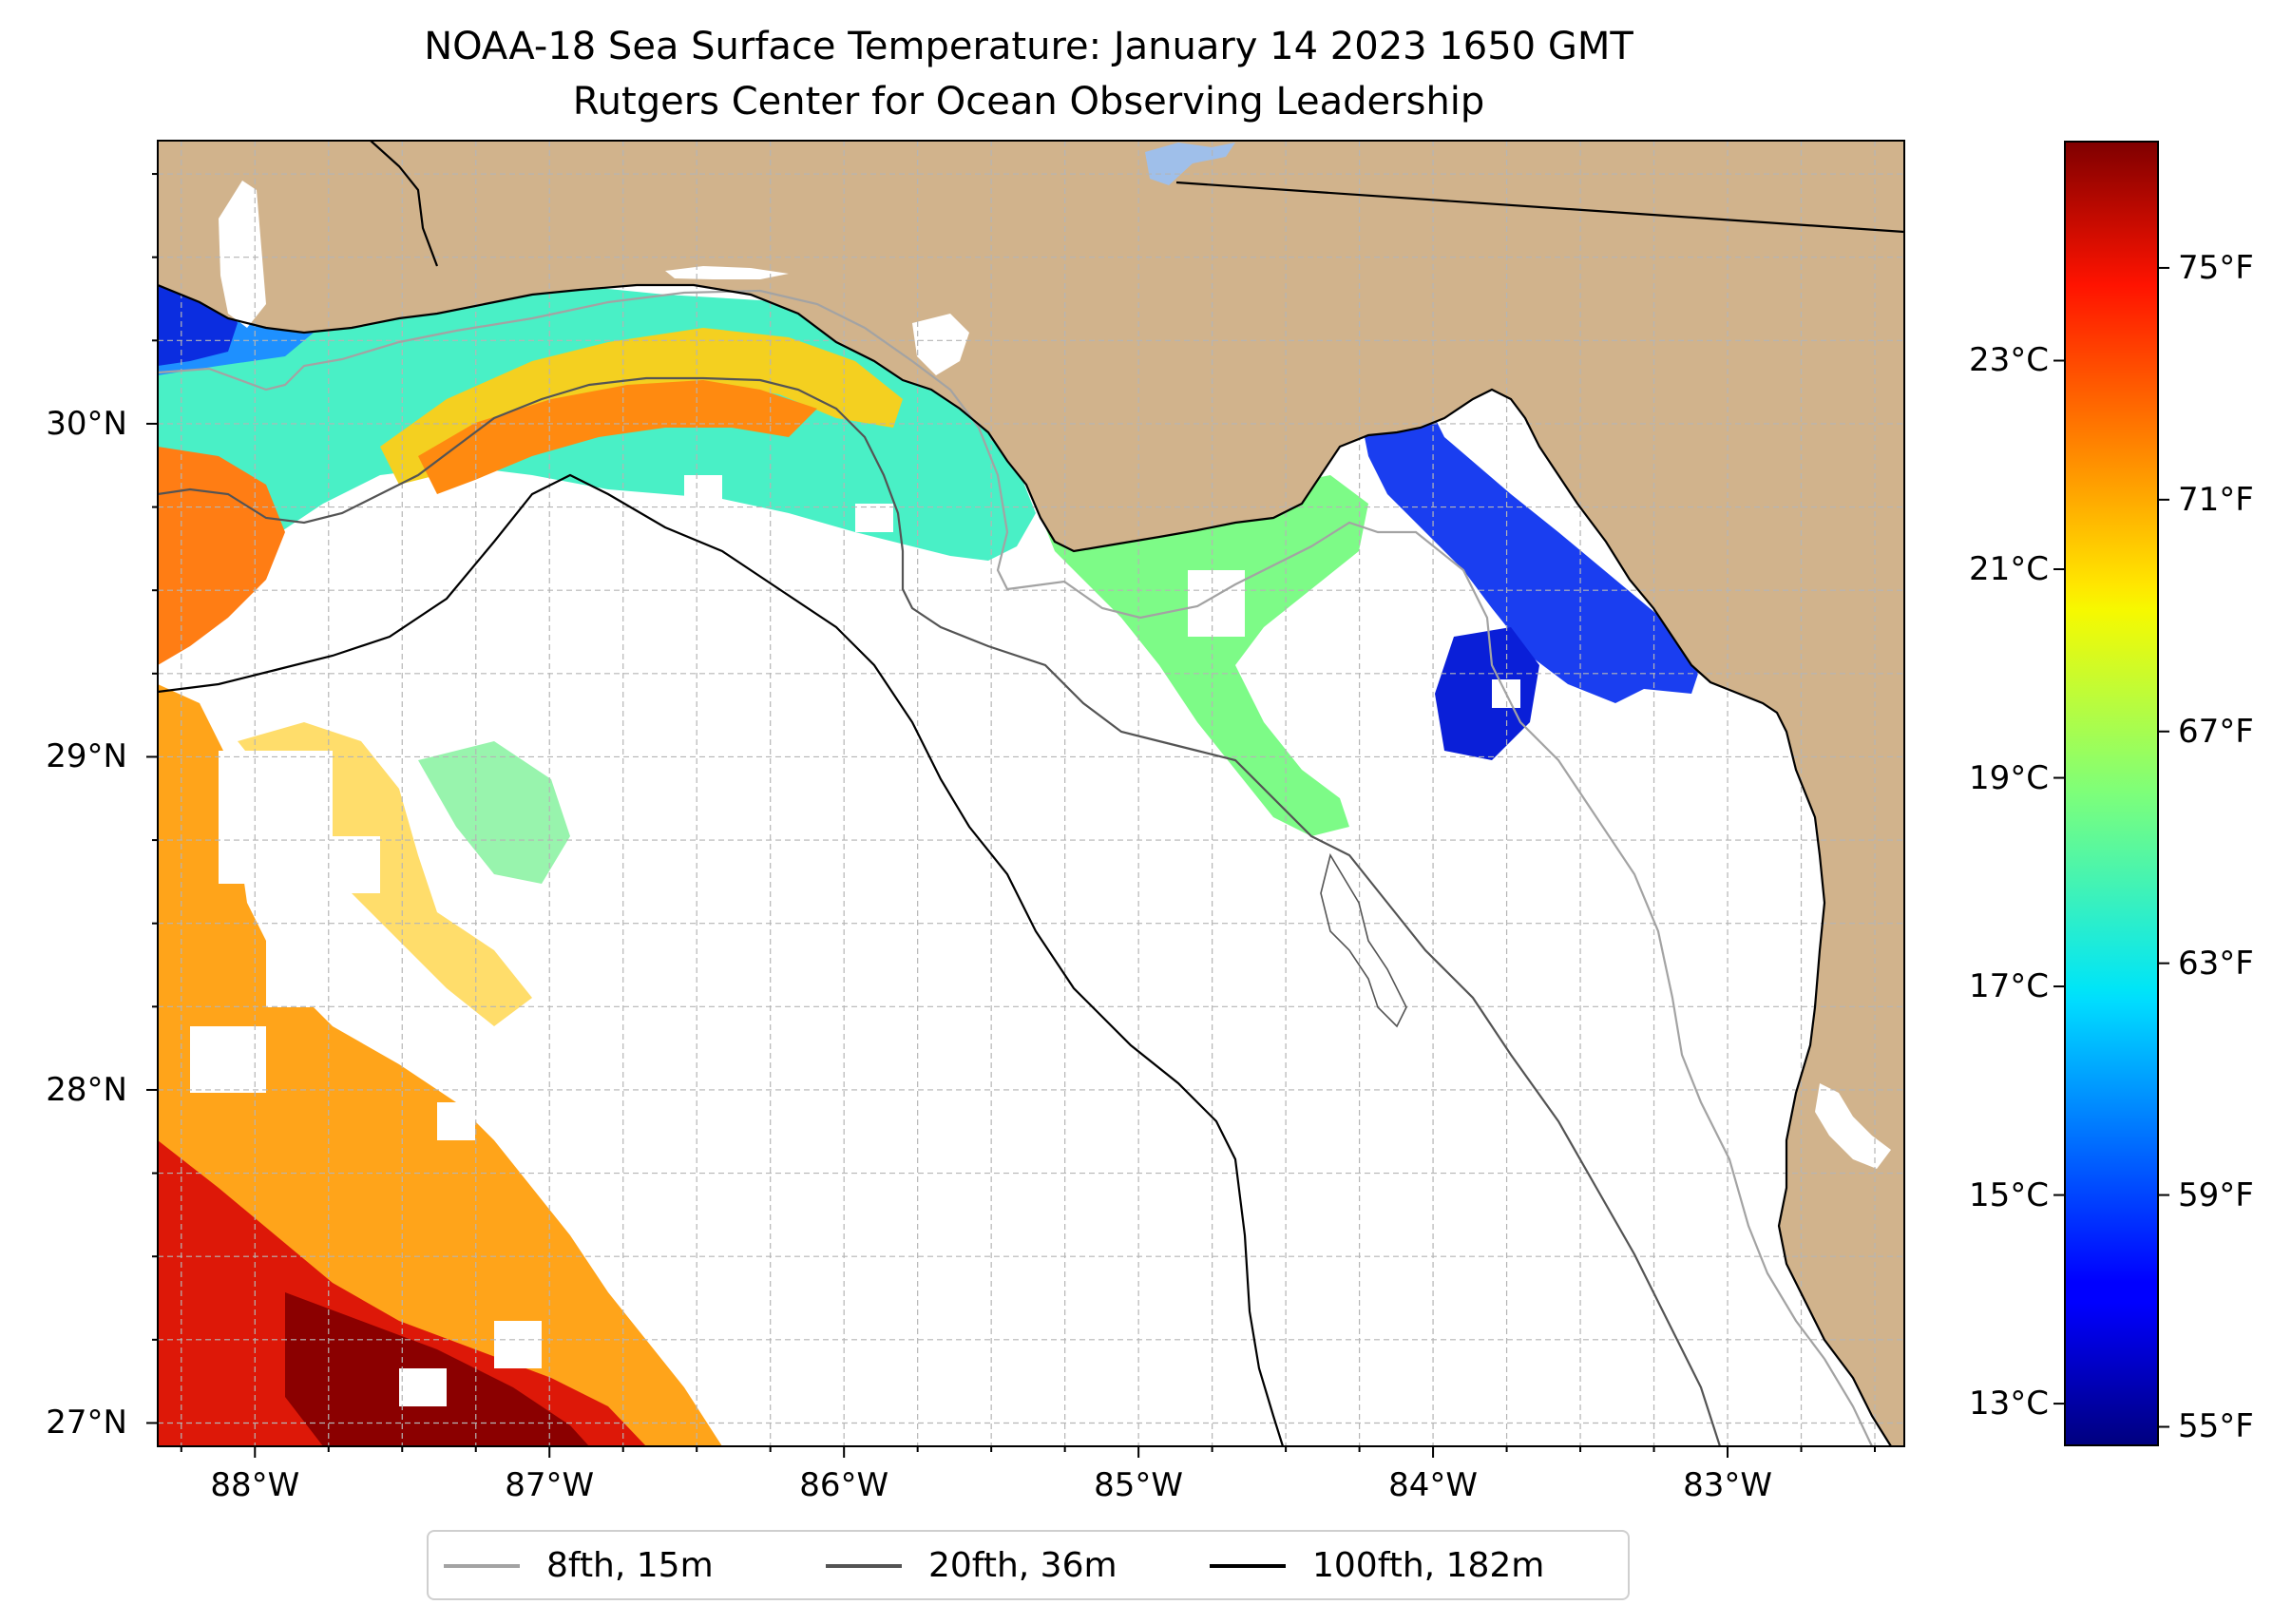 The width and height of the screenshot is (2292, 1624). What do you see at coordinates (2008, 1404) in the screenshot?
I see `celsius-label: 13°C` at bounding box center [2008, 1404].